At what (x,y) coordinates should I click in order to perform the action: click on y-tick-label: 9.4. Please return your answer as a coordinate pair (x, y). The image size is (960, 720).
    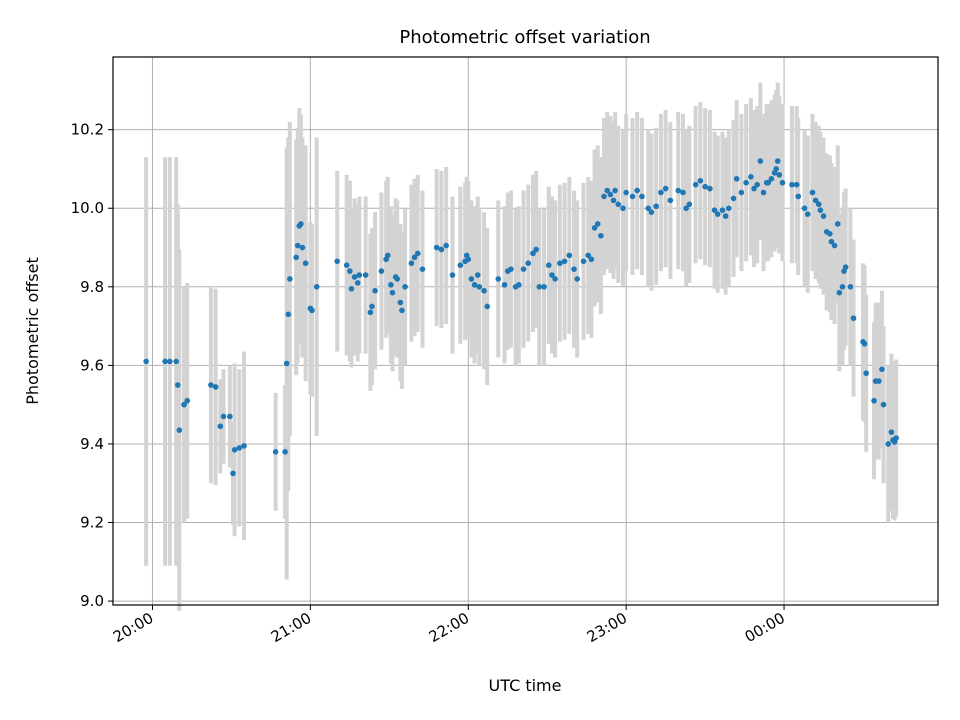
    Looking at the image, I should click on (92, 444).